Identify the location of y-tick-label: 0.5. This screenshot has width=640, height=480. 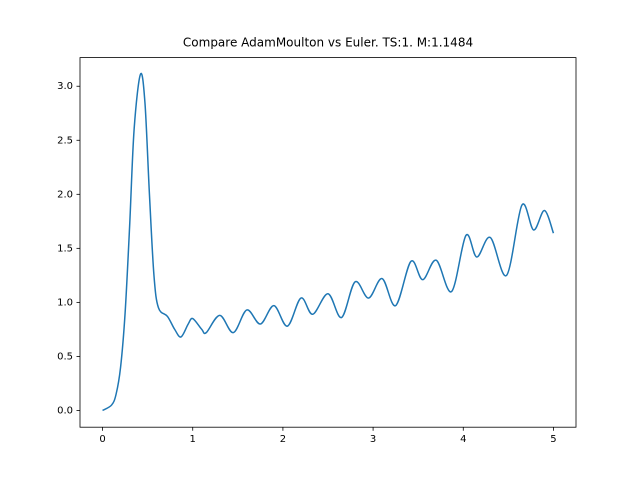
(65, 356).